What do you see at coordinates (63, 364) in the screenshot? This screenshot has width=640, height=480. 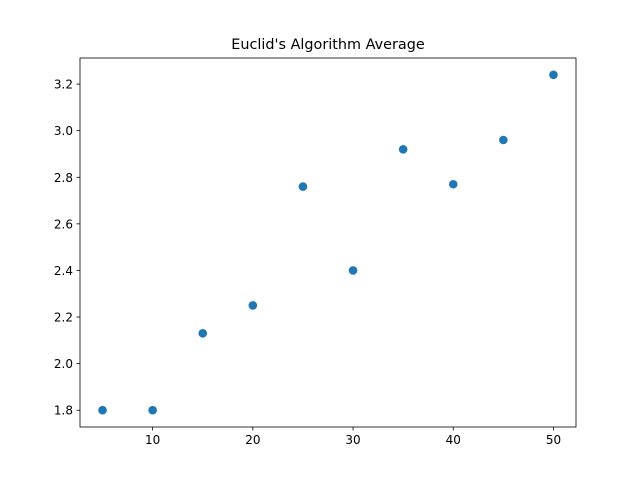 I see `y-tick-label: 2.0` at bounding box center [63, 364].